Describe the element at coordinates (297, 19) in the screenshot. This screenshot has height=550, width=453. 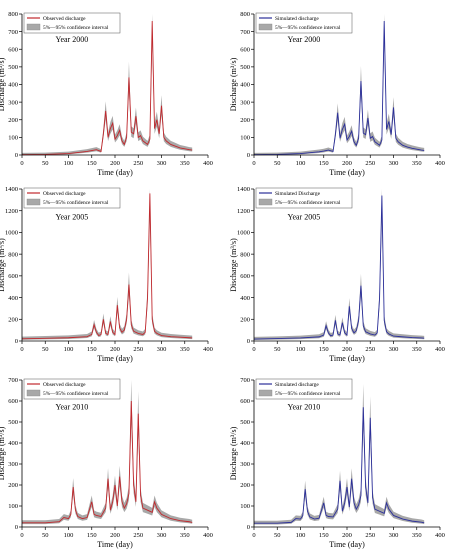
I see `legend-line-label: Simulated discharge` at that location.